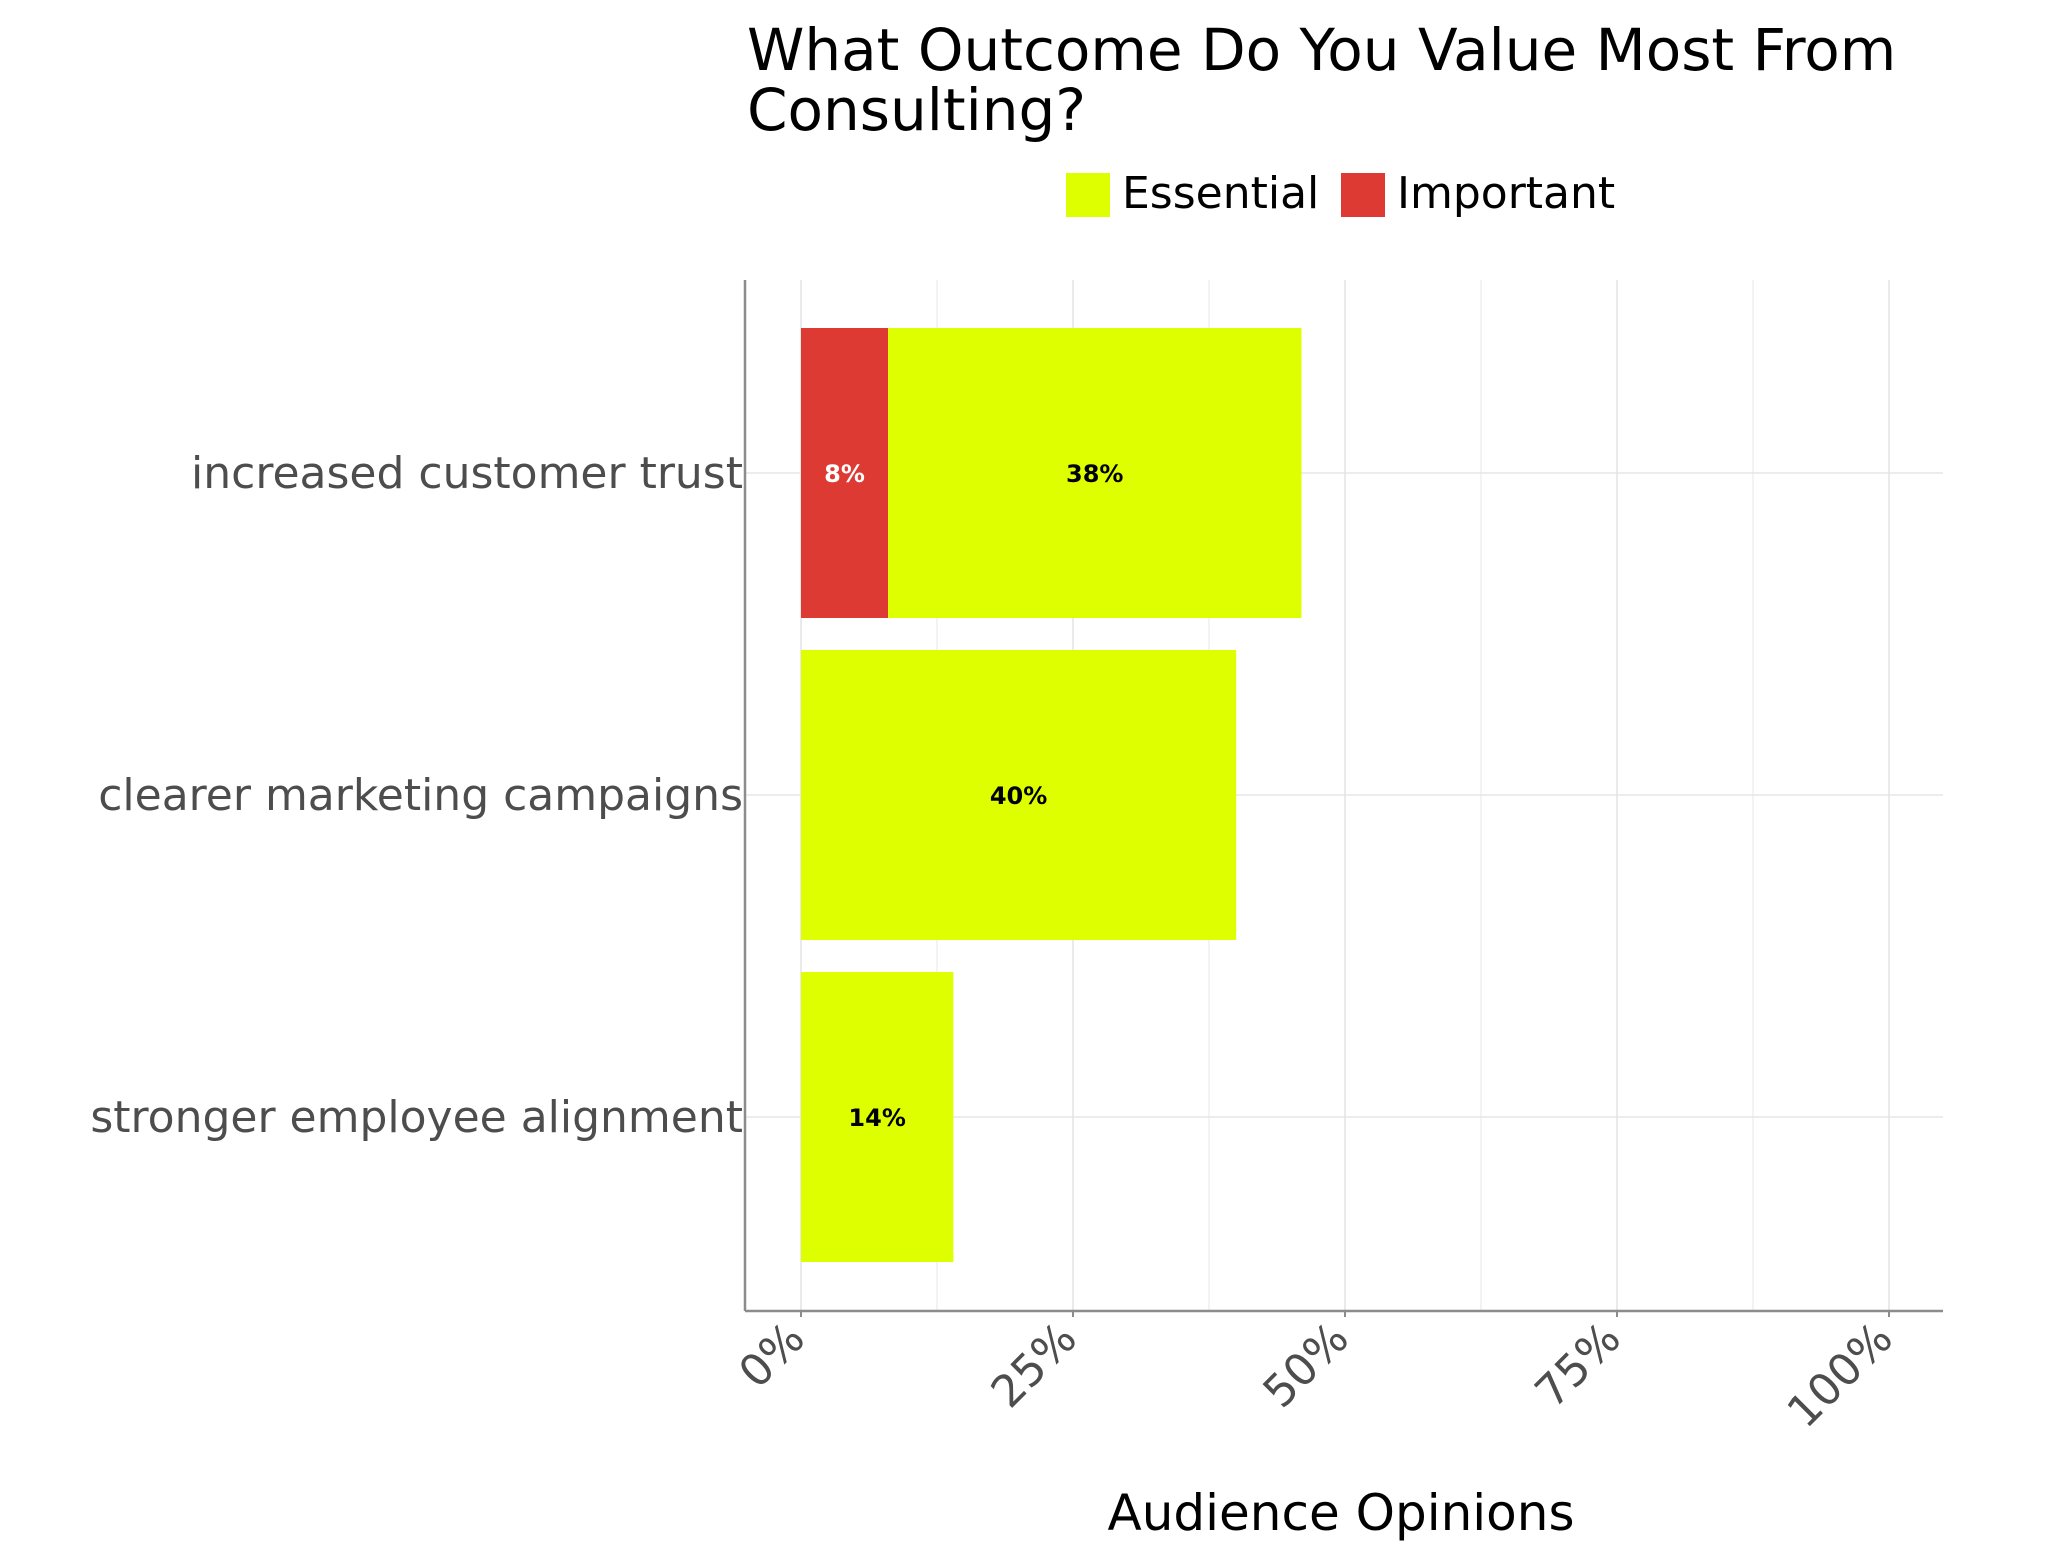 This screenshot has height=1558, width=2048. Describe the element at coordinates (420, 795) in the screenshot. I see `category-label: clearer marketing campaigns` at that location.